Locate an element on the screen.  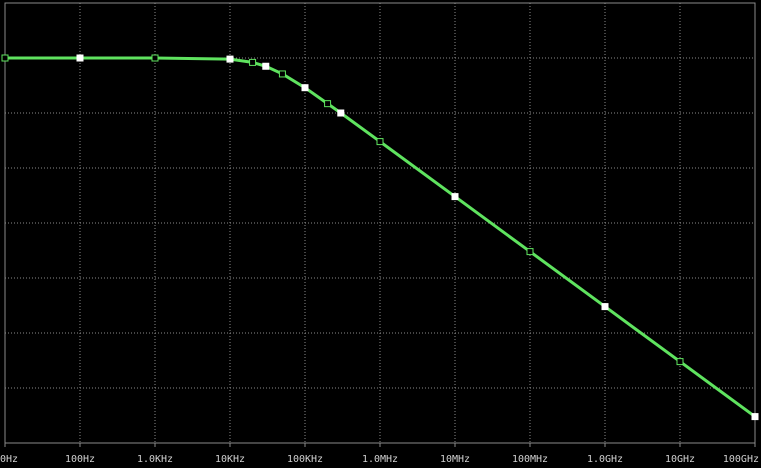
x-tick-label: 1.0KHz is located at coordinates (155, 459).